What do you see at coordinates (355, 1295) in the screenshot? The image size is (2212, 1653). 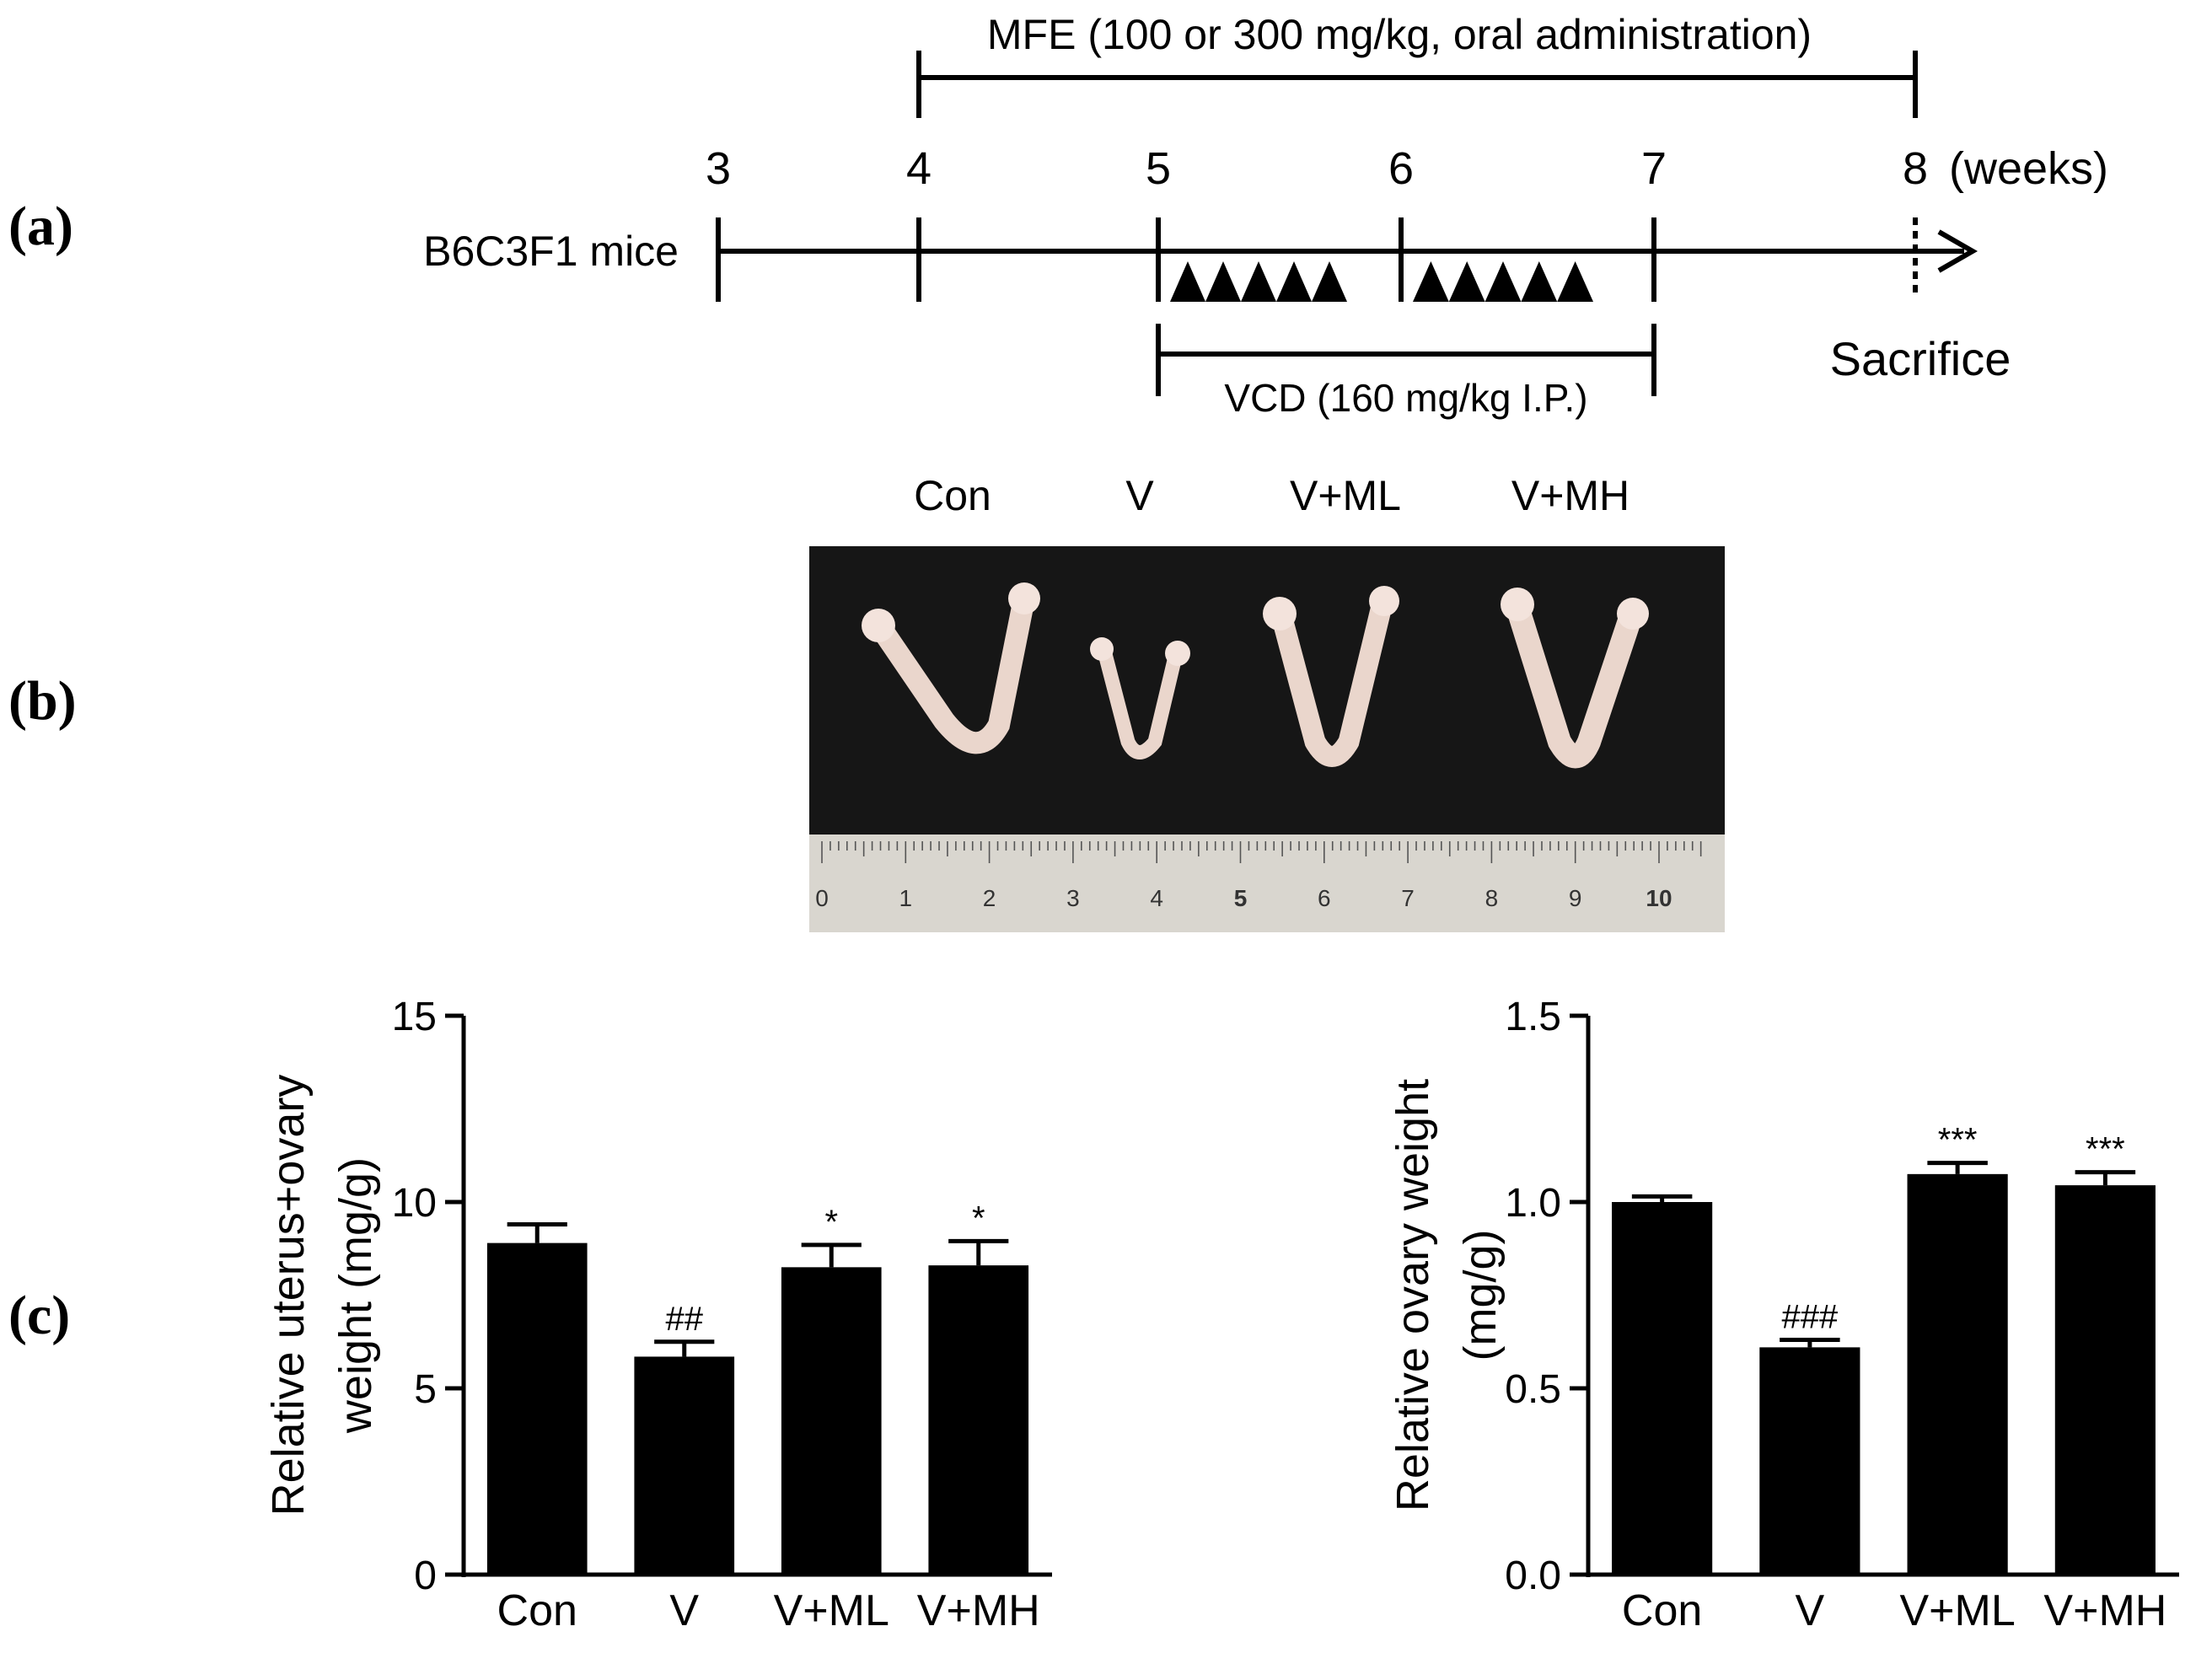 I see `y-axis-label: weight (mg/g)` at bounding box center [355, 1295].